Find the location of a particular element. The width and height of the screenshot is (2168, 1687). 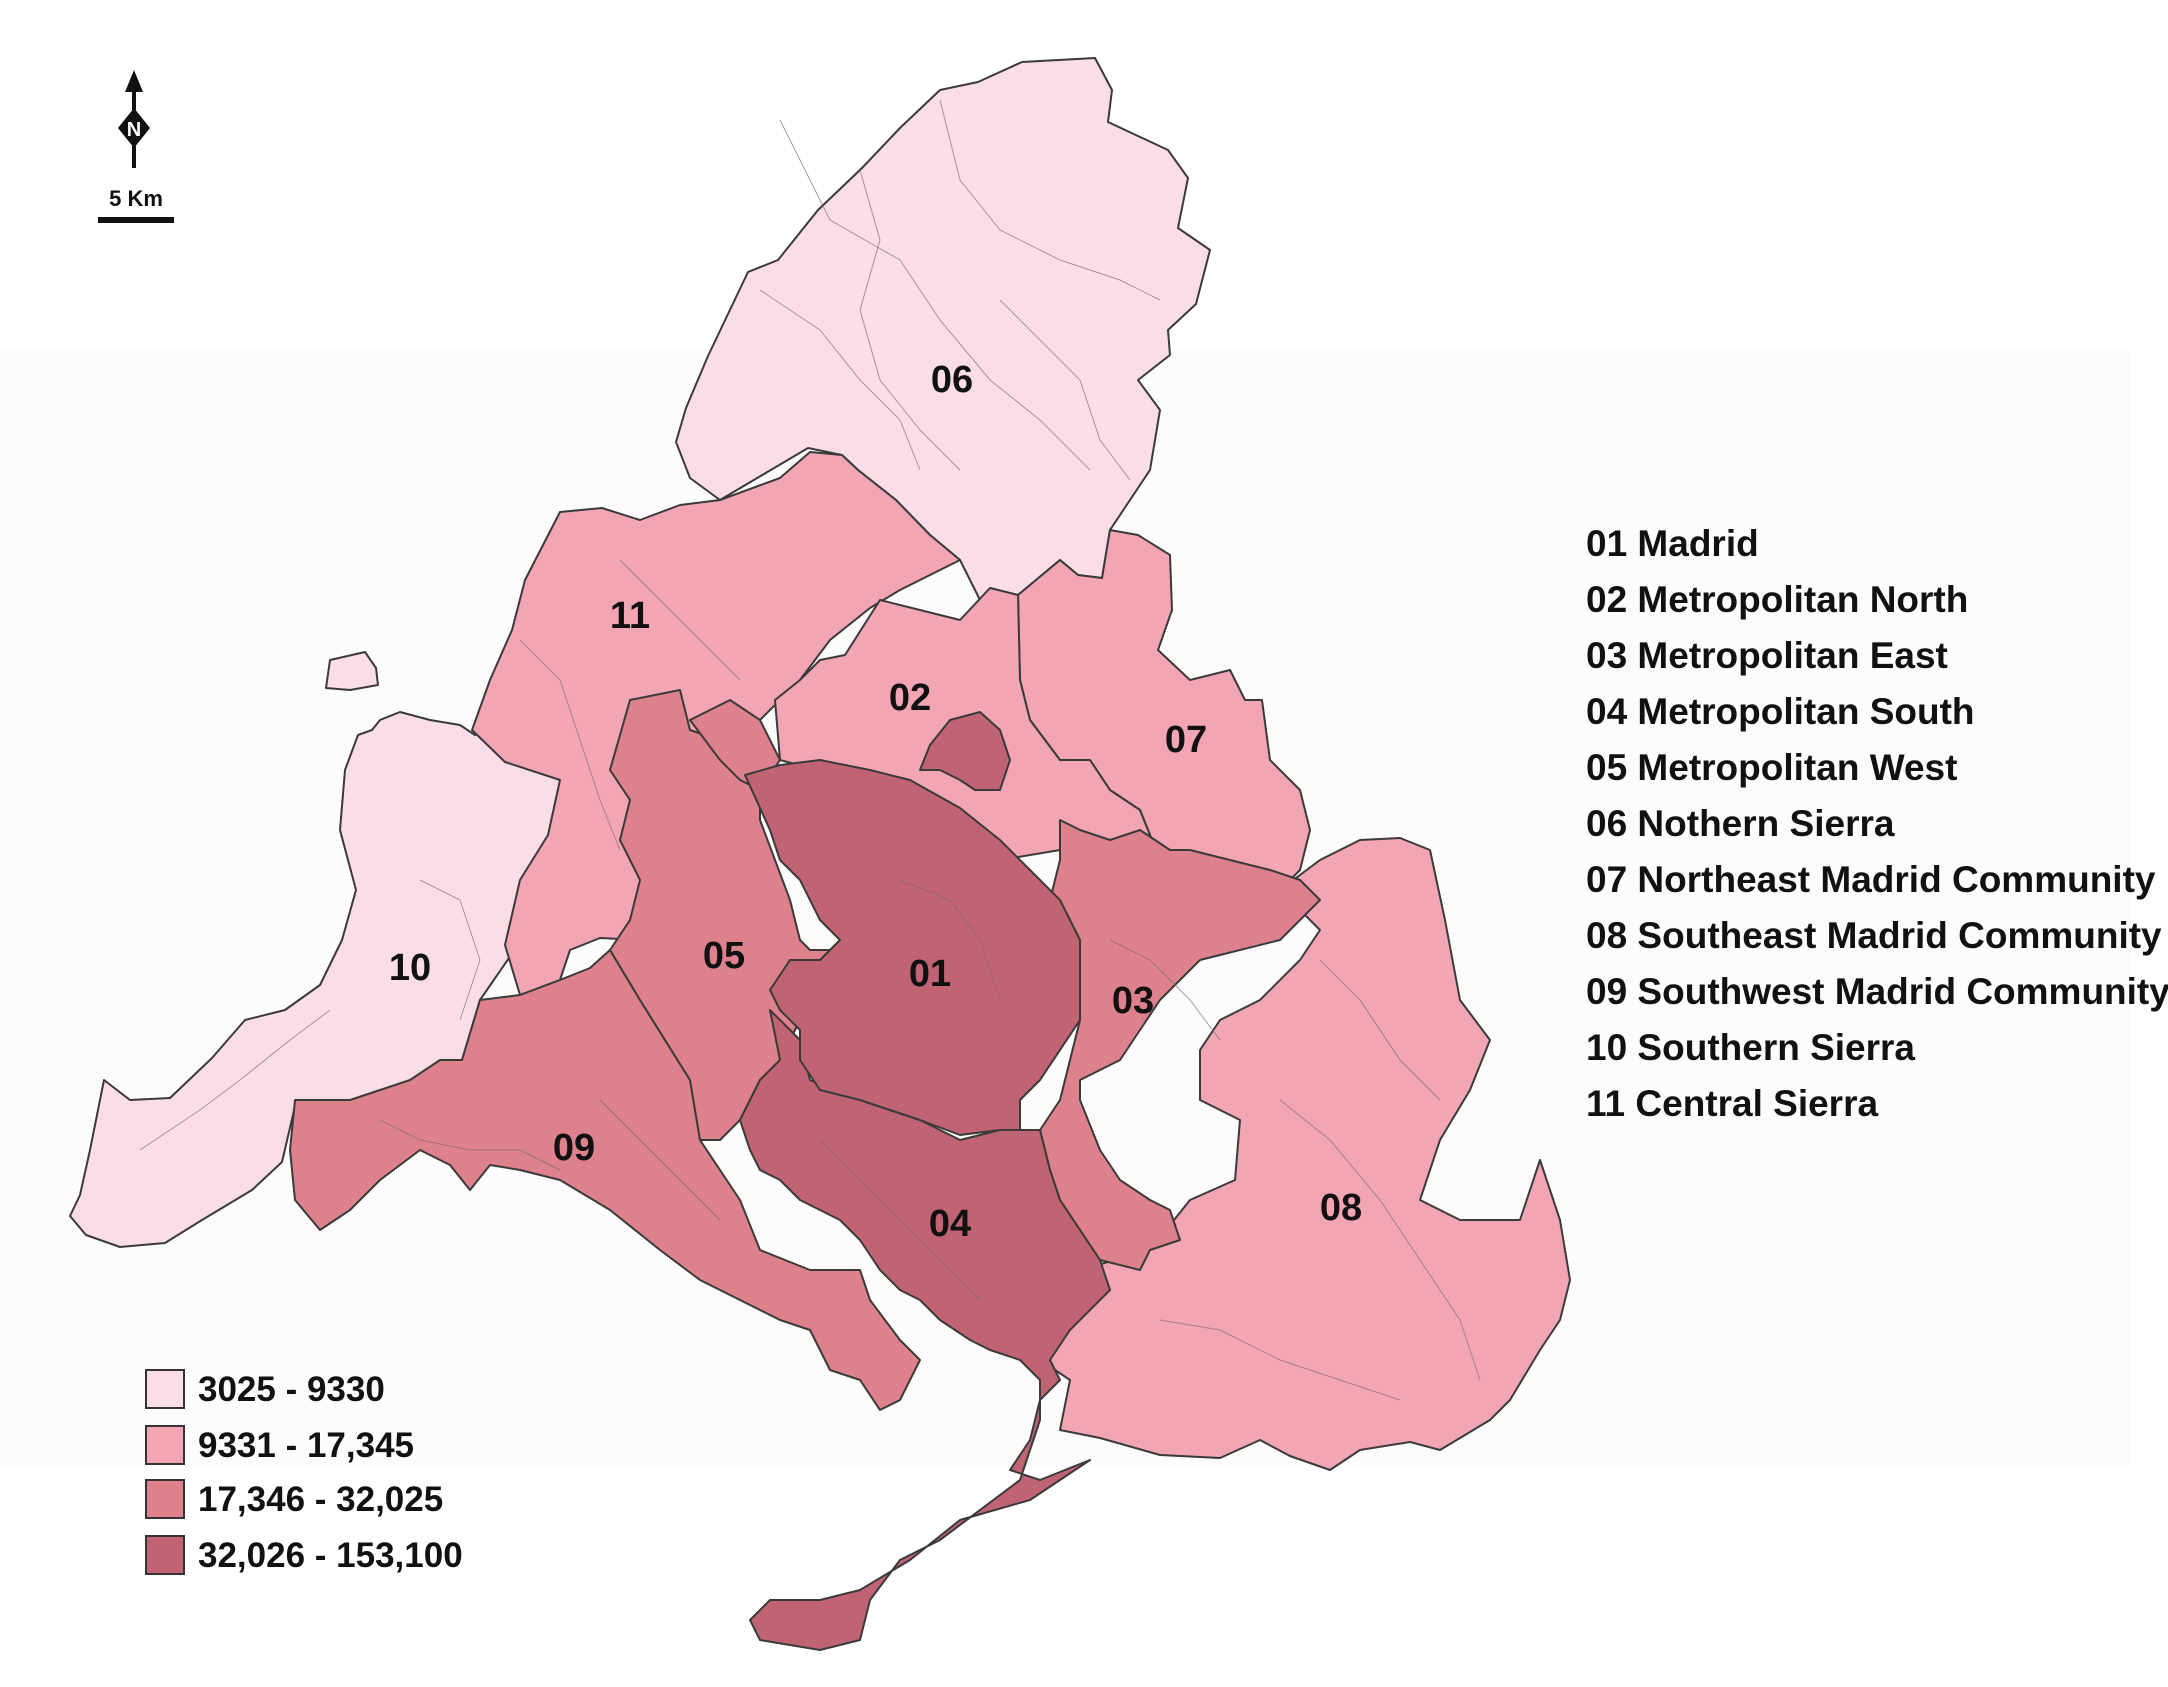

region-09-southwest is located at coordinates (605, 1180).